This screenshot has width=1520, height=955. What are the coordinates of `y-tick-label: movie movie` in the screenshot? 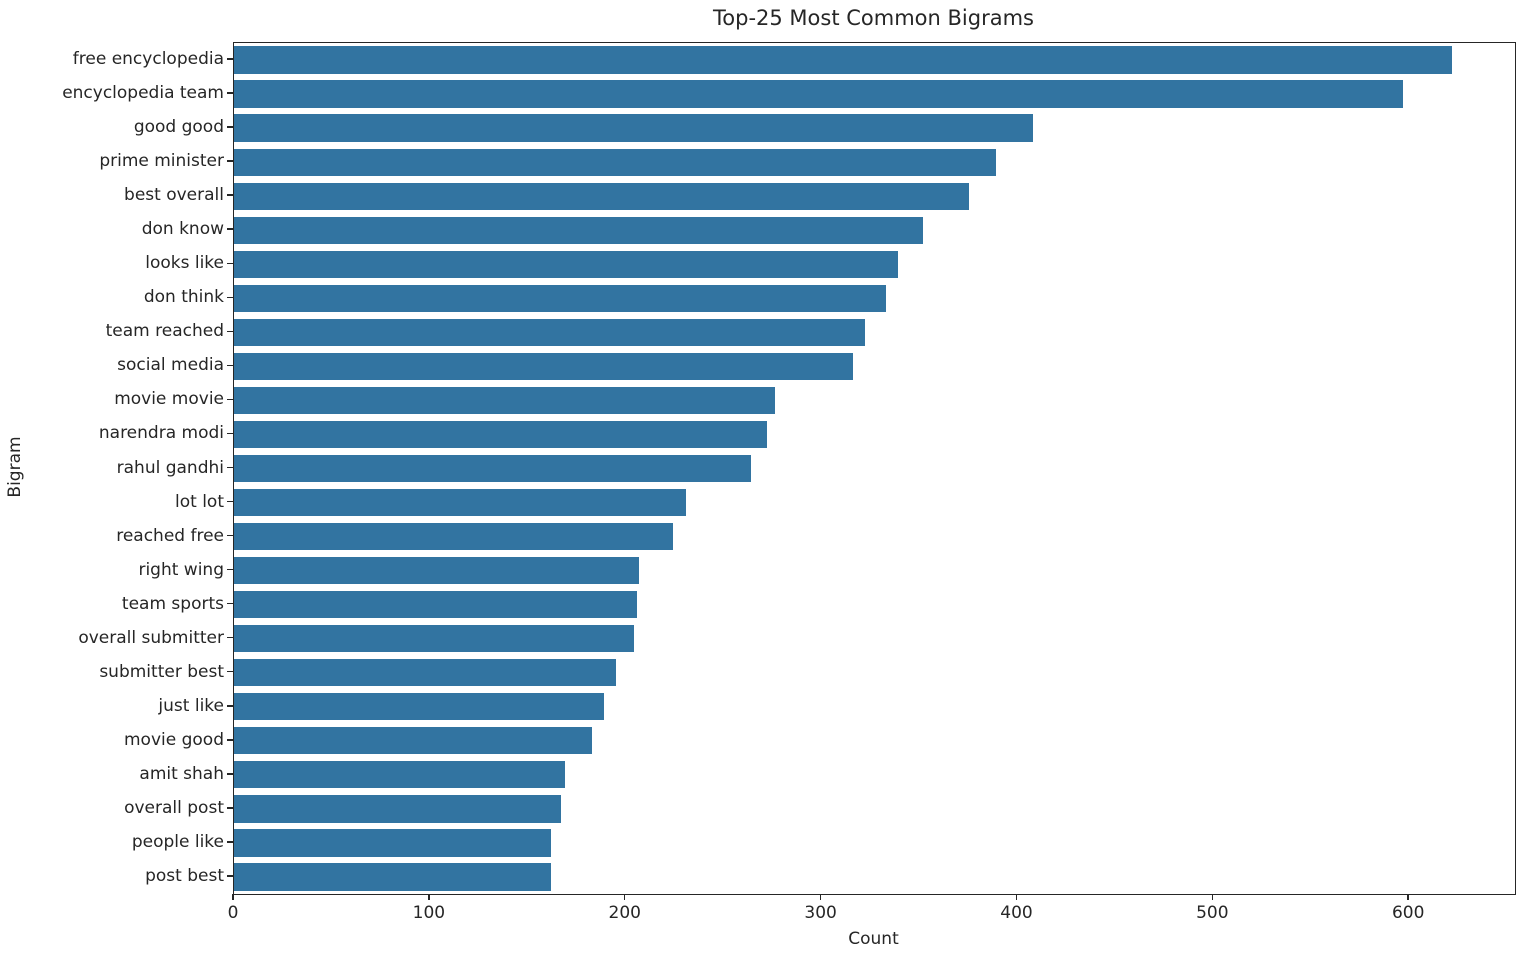 It's located at (169, 399).